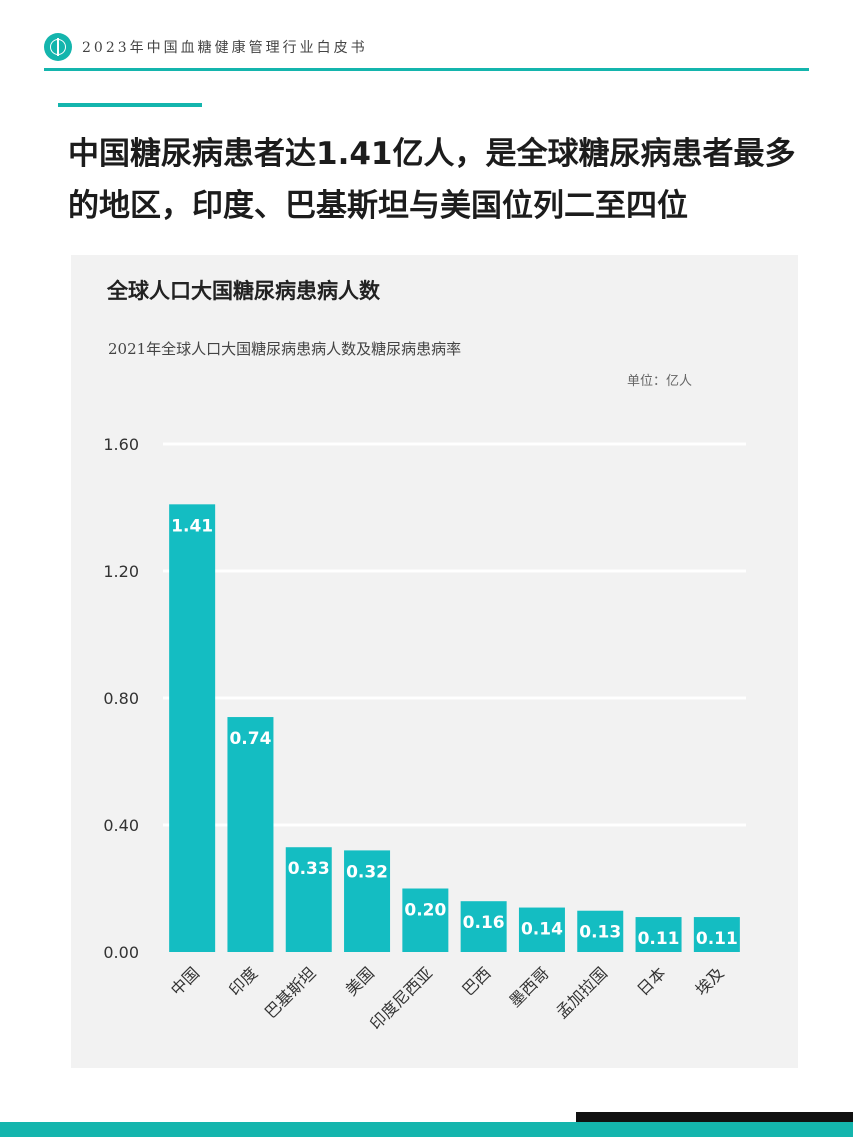 This screenshot has width=853, height=1137. Describe the element at coordinates (192, 526) in the screenshot. I see `bar-value-label: 1.41` at that location.